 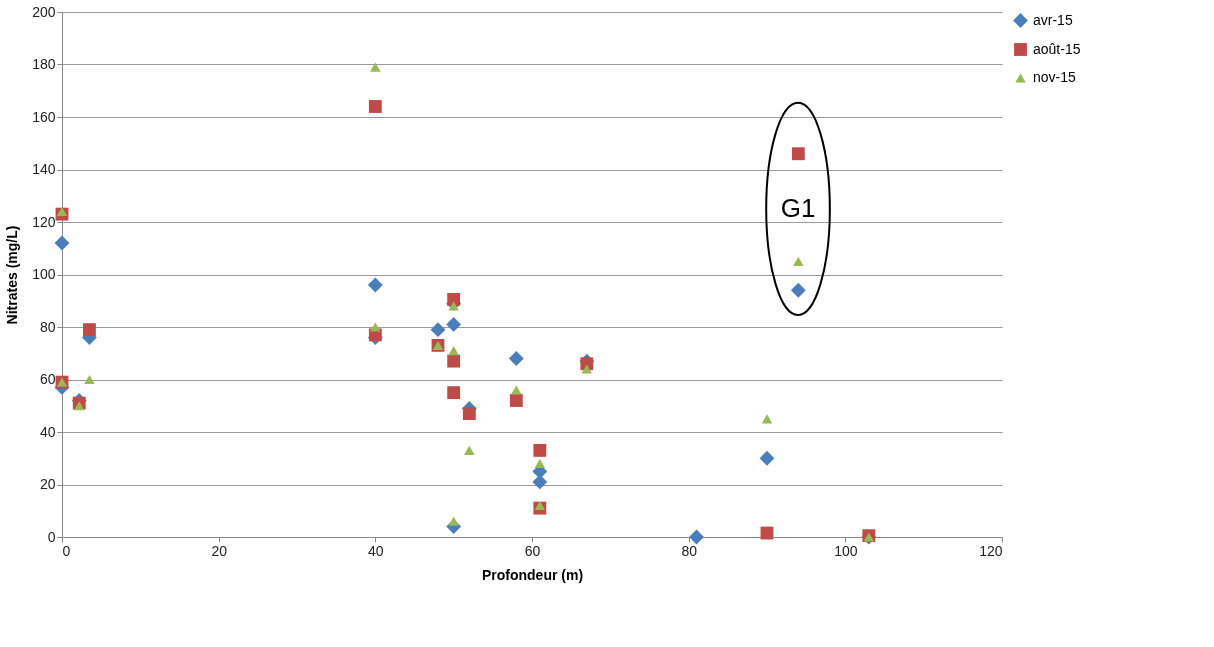 I want to click on y-axis-title: Nitrates (mg/L), so click(x=12, y=275).